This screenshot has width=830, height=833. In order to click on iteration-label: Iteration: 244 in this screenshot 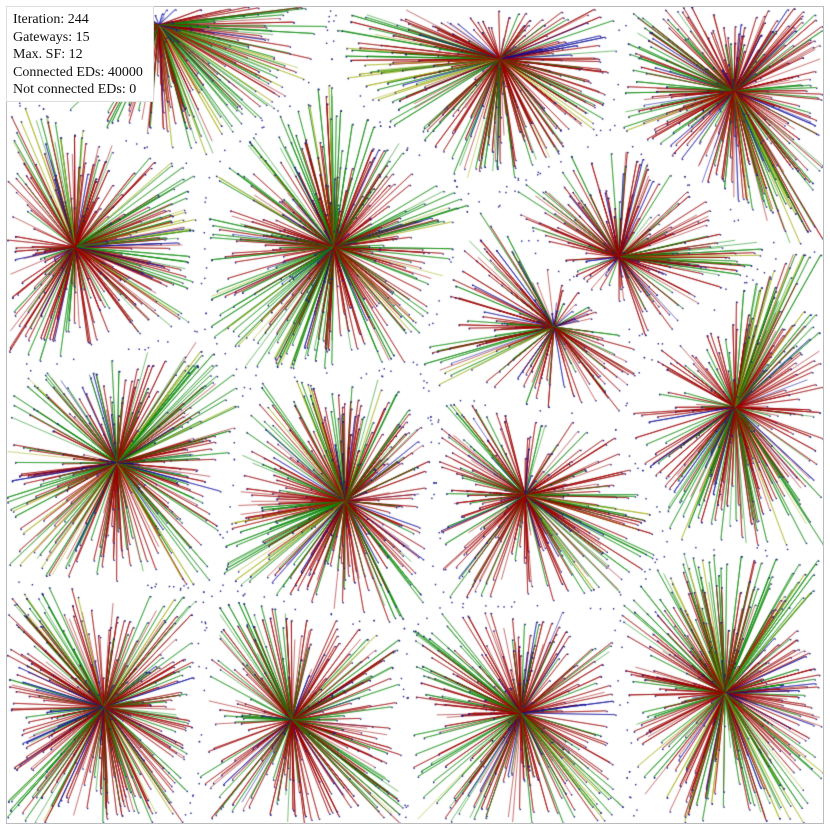, I will do `click(51, 19)`.